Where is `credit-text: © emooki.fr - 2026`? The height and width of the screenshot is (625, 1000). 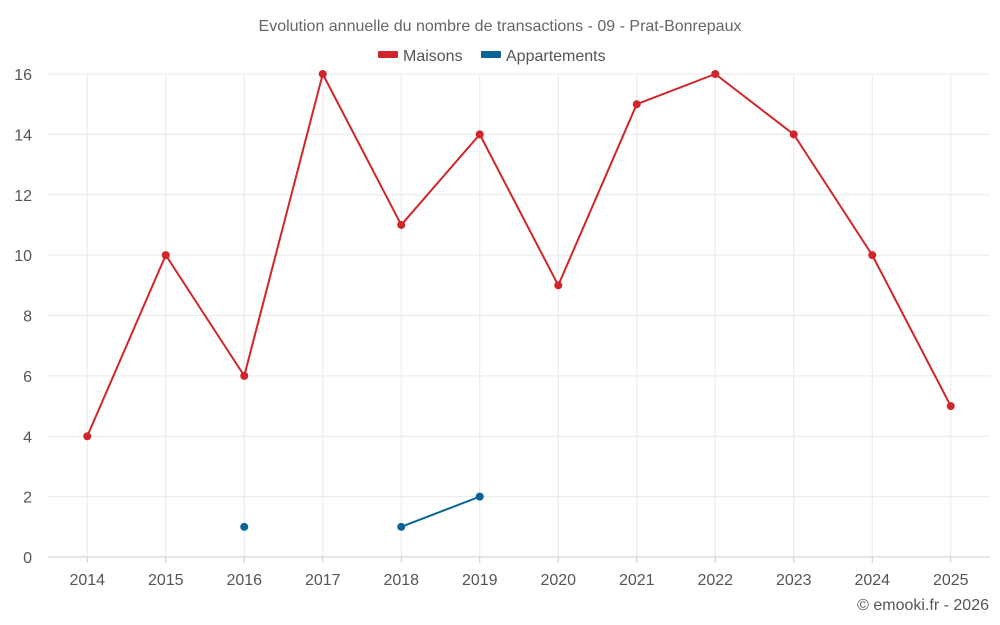
credit-text: © emooki.fr - 2026 is located at coordinates (923, 605).